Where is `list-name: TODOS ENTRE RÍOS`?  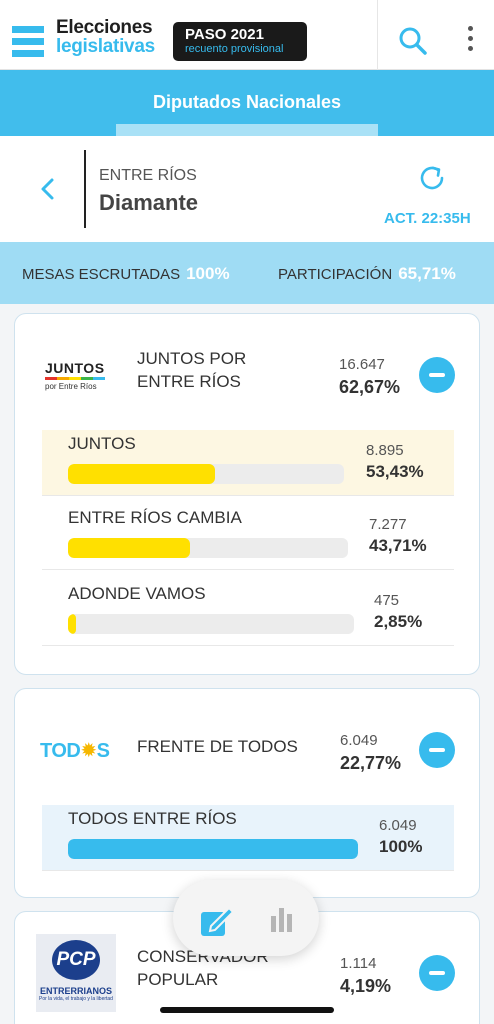
list-name: TODOS ENTRE RÍOS is located at coordinates (152, 818).